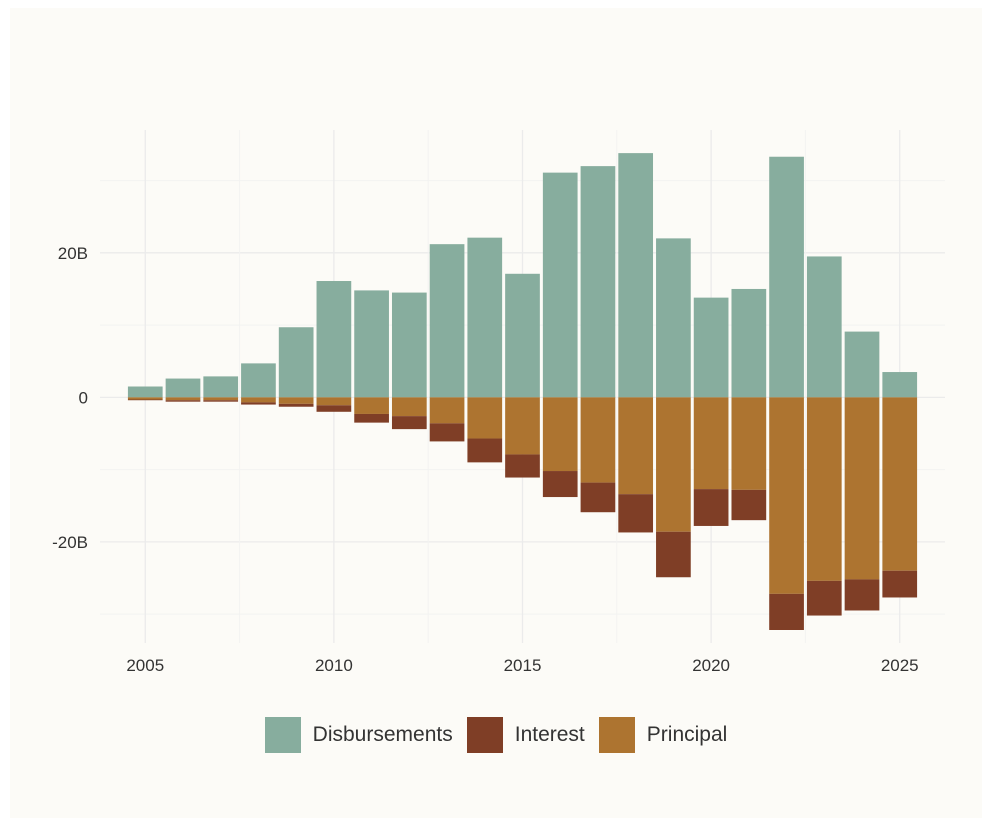  I want to click on legend-item-disbursements: Disbursements, so click(358, 735).